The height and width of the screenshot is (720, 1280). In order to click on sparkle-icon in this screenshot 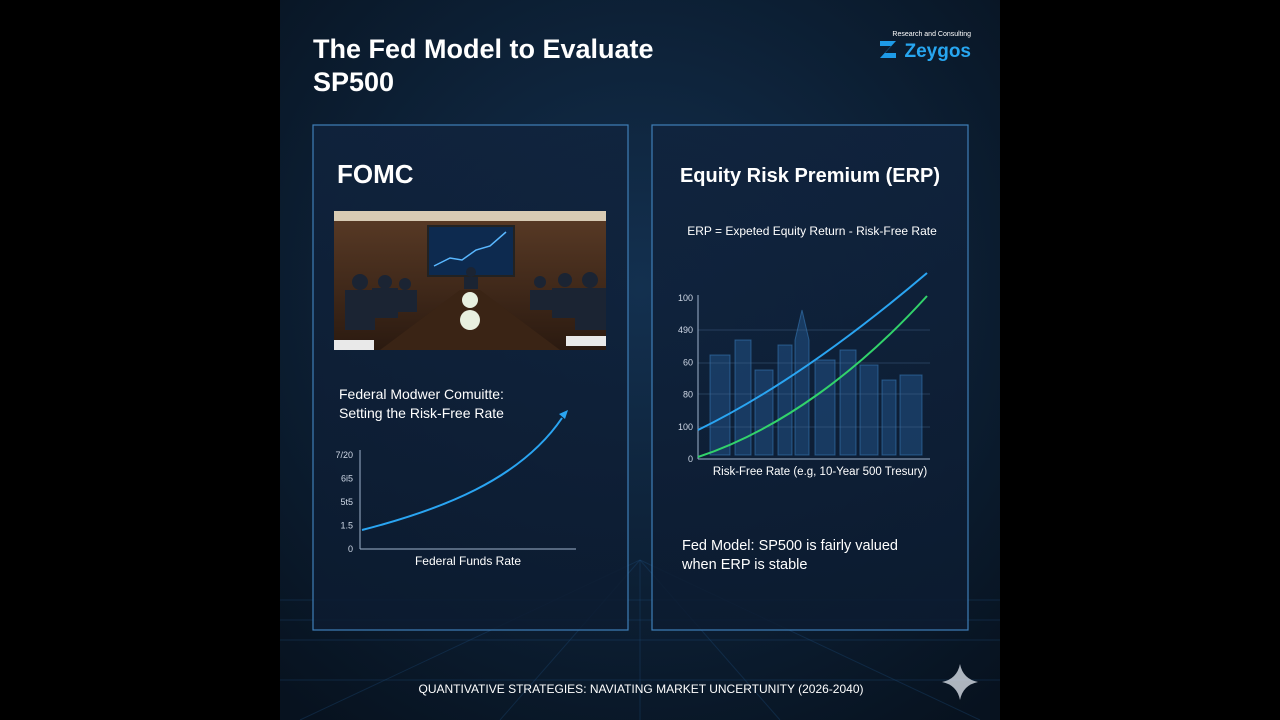, I will do `click(960, 682)`.